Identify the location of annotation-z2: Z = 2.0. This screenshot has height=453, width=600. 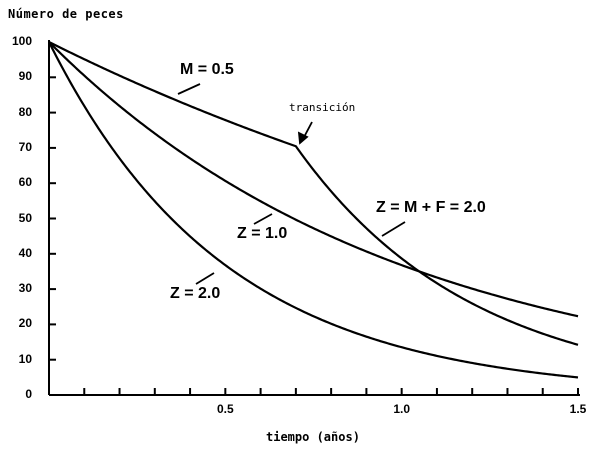
(195, 293).